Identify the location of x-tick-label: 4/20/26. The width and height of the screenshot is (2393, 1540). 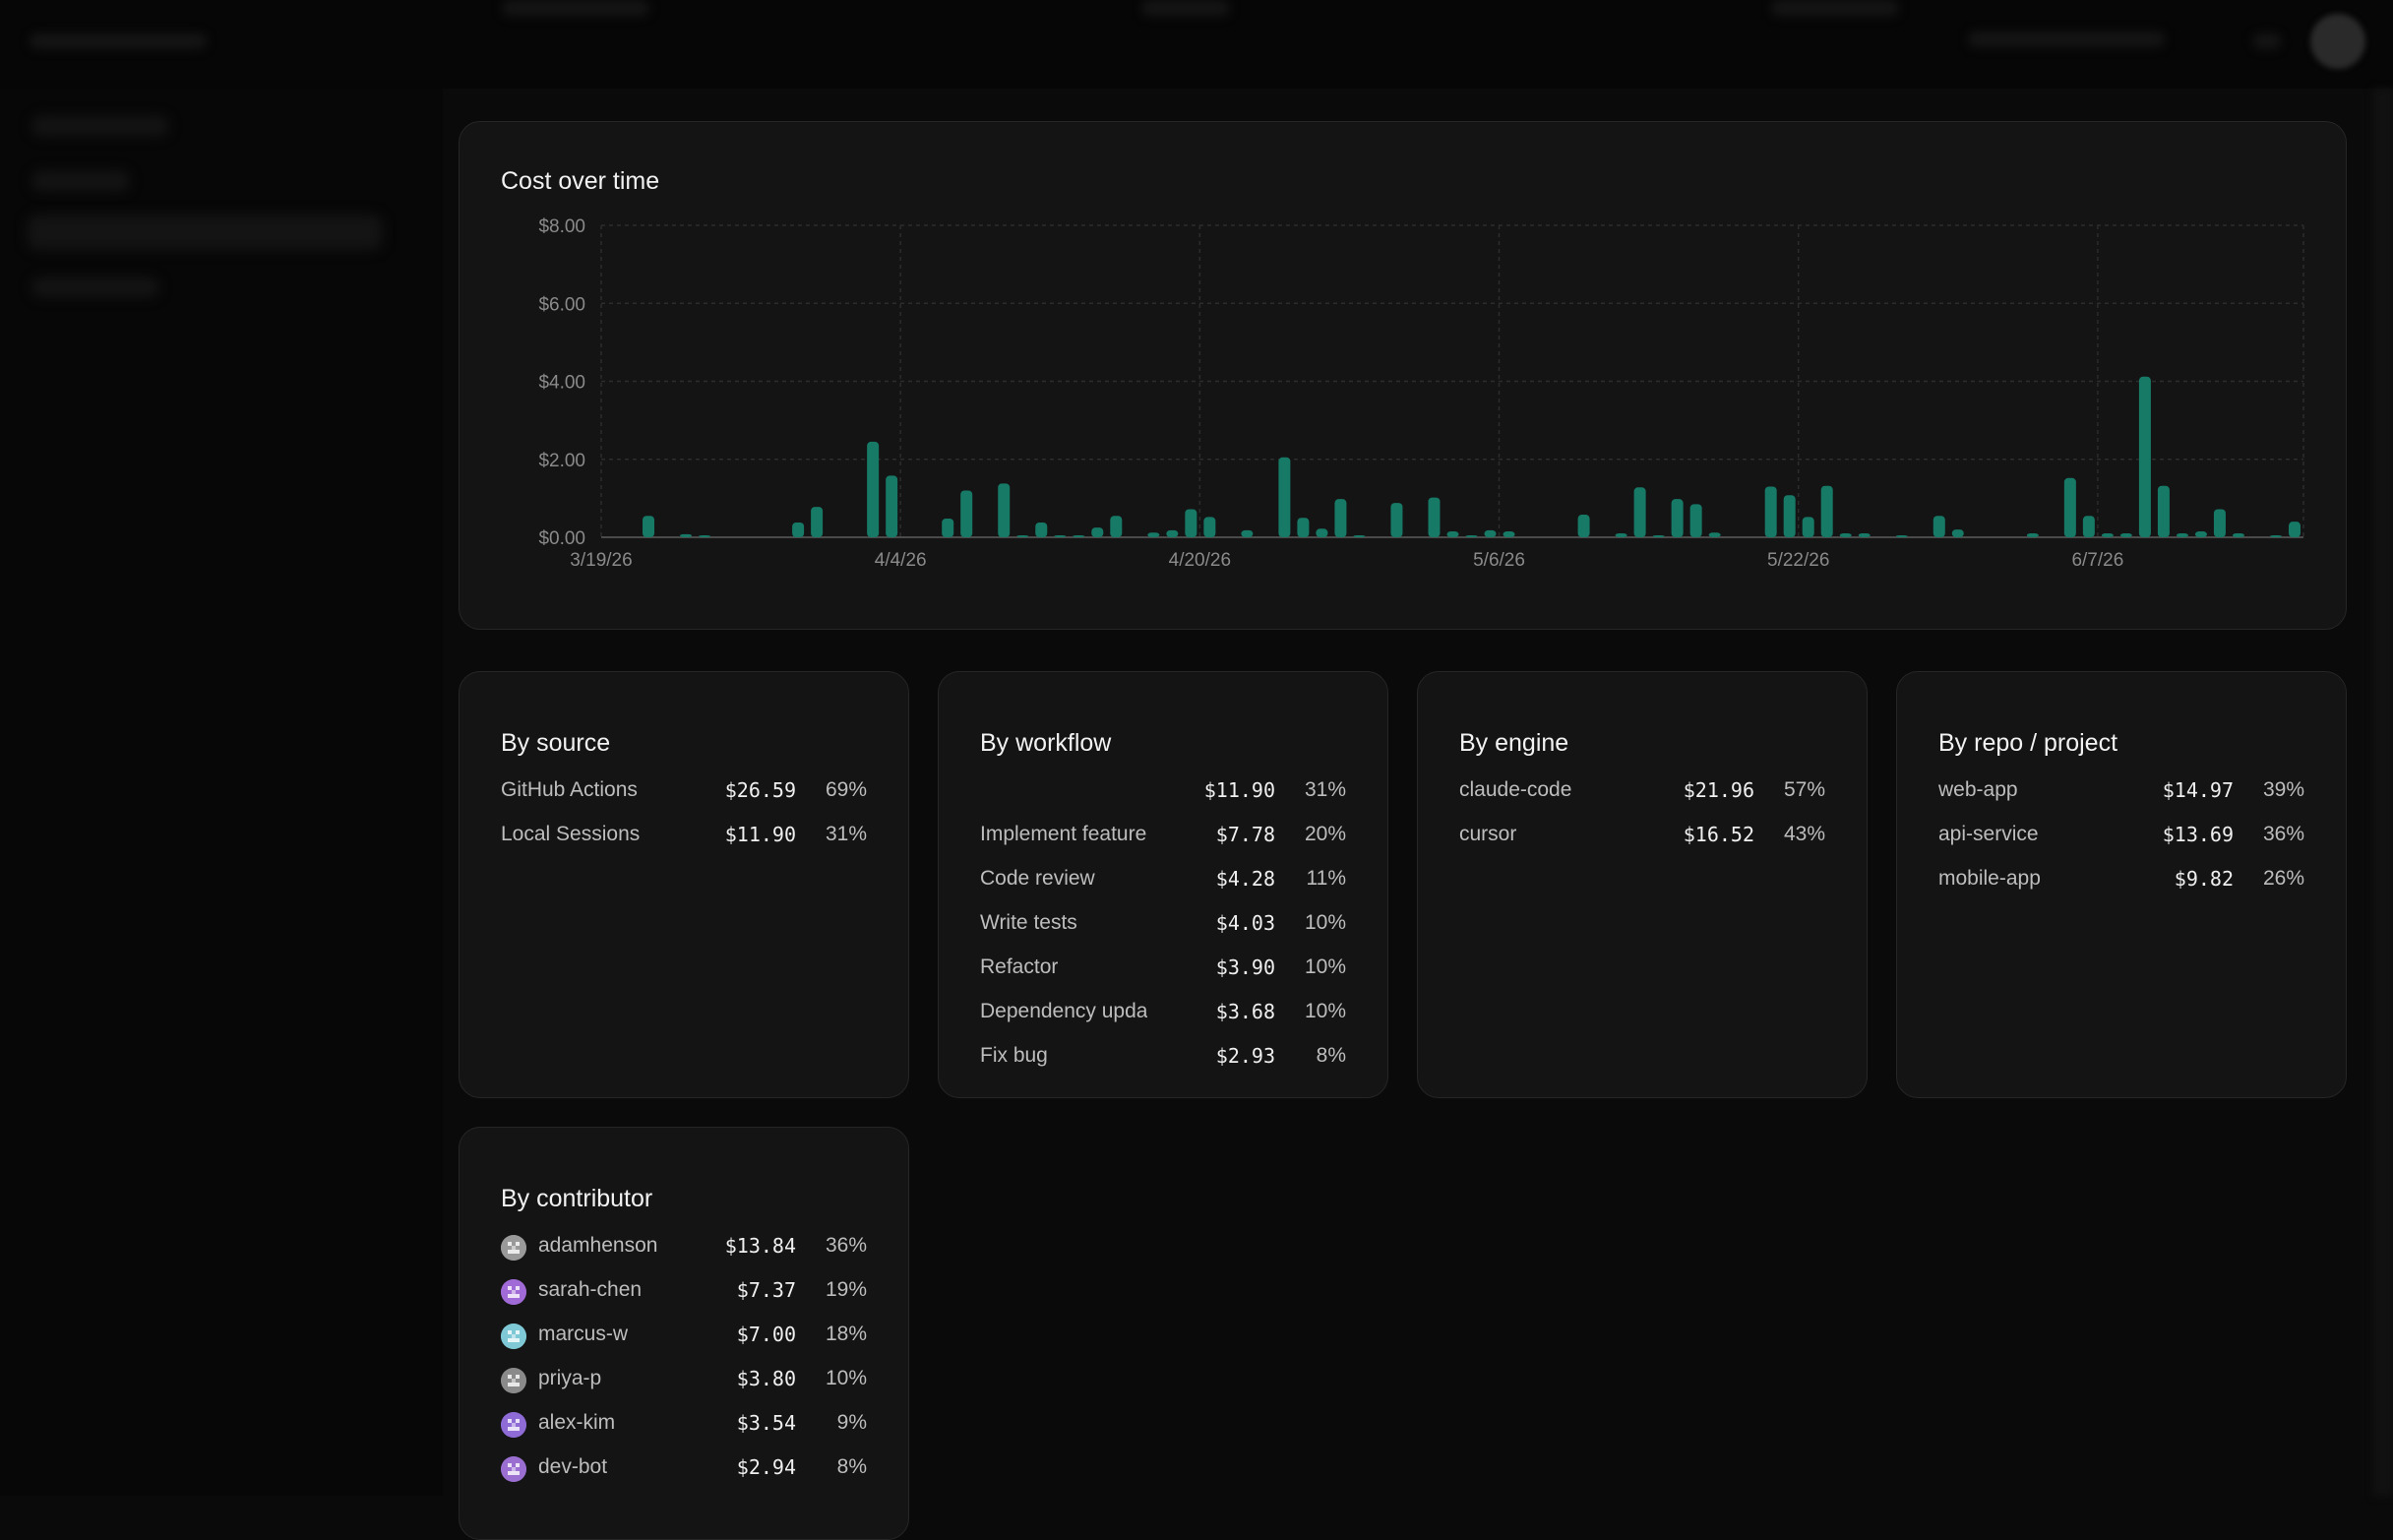
(1200, 560).